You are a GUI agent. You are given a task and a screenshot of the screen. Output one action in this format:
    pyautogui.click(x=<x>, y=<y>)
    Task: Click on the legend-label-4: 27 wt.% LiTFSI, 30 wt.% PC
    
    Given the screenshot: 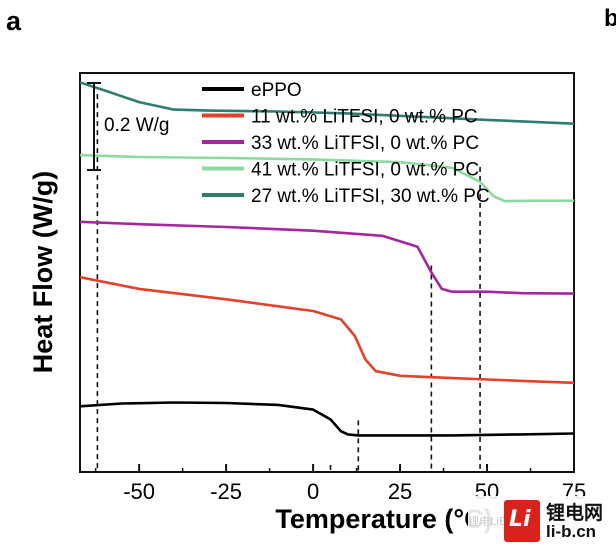 What is the action you would take?
    pyautogui.click(x=370, y=196)
    